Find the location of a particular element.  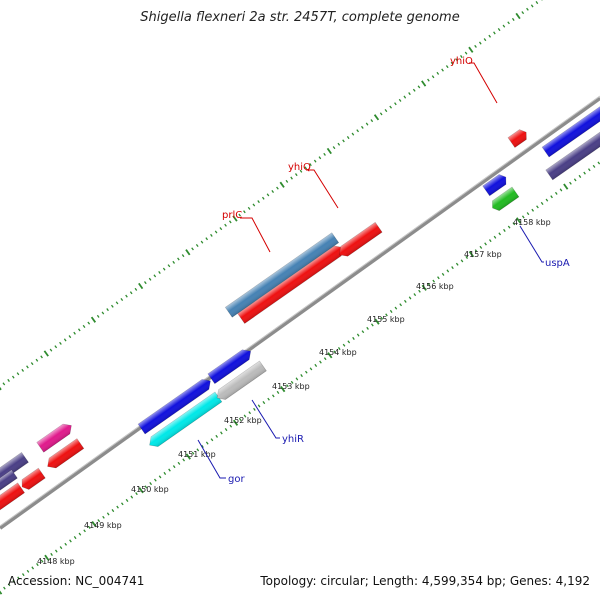

feature-f13 is located at coordinates (359, 240).